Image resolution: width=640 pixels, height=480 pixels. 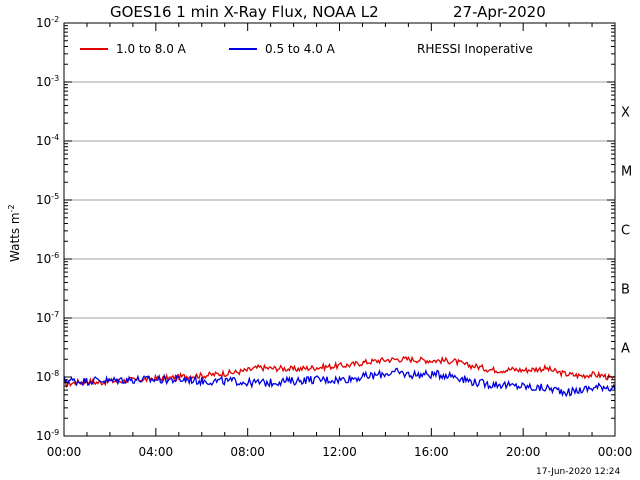 I want to click on generation-timestamp: 17-Jun-2020 12:24, so click(x=578, y=472).